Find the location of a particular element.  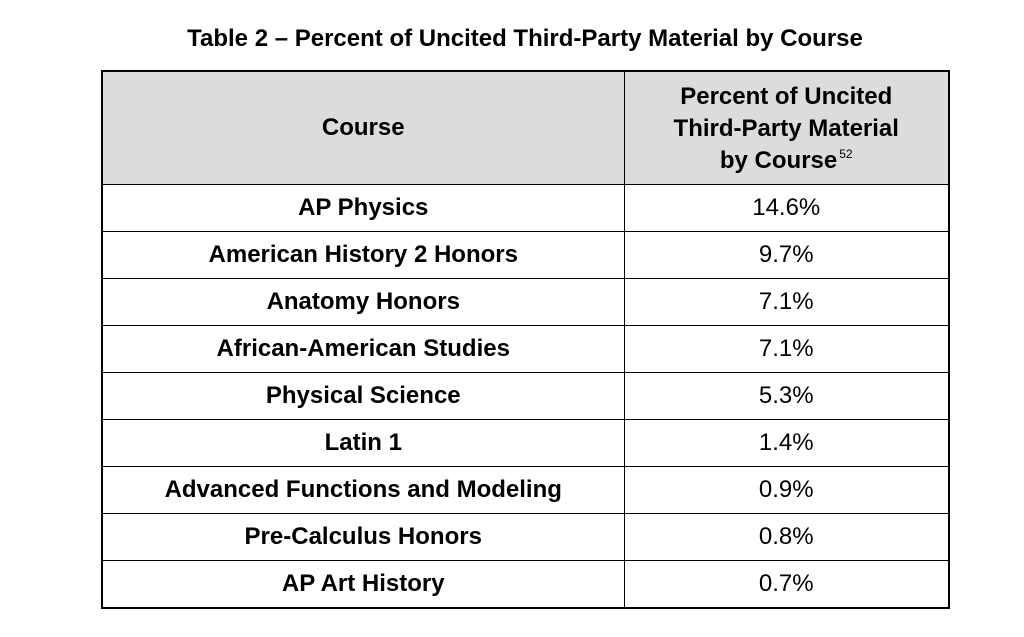

table-row: Pre-Calculus Honors 0.8% is located at coordinates (525, 537).